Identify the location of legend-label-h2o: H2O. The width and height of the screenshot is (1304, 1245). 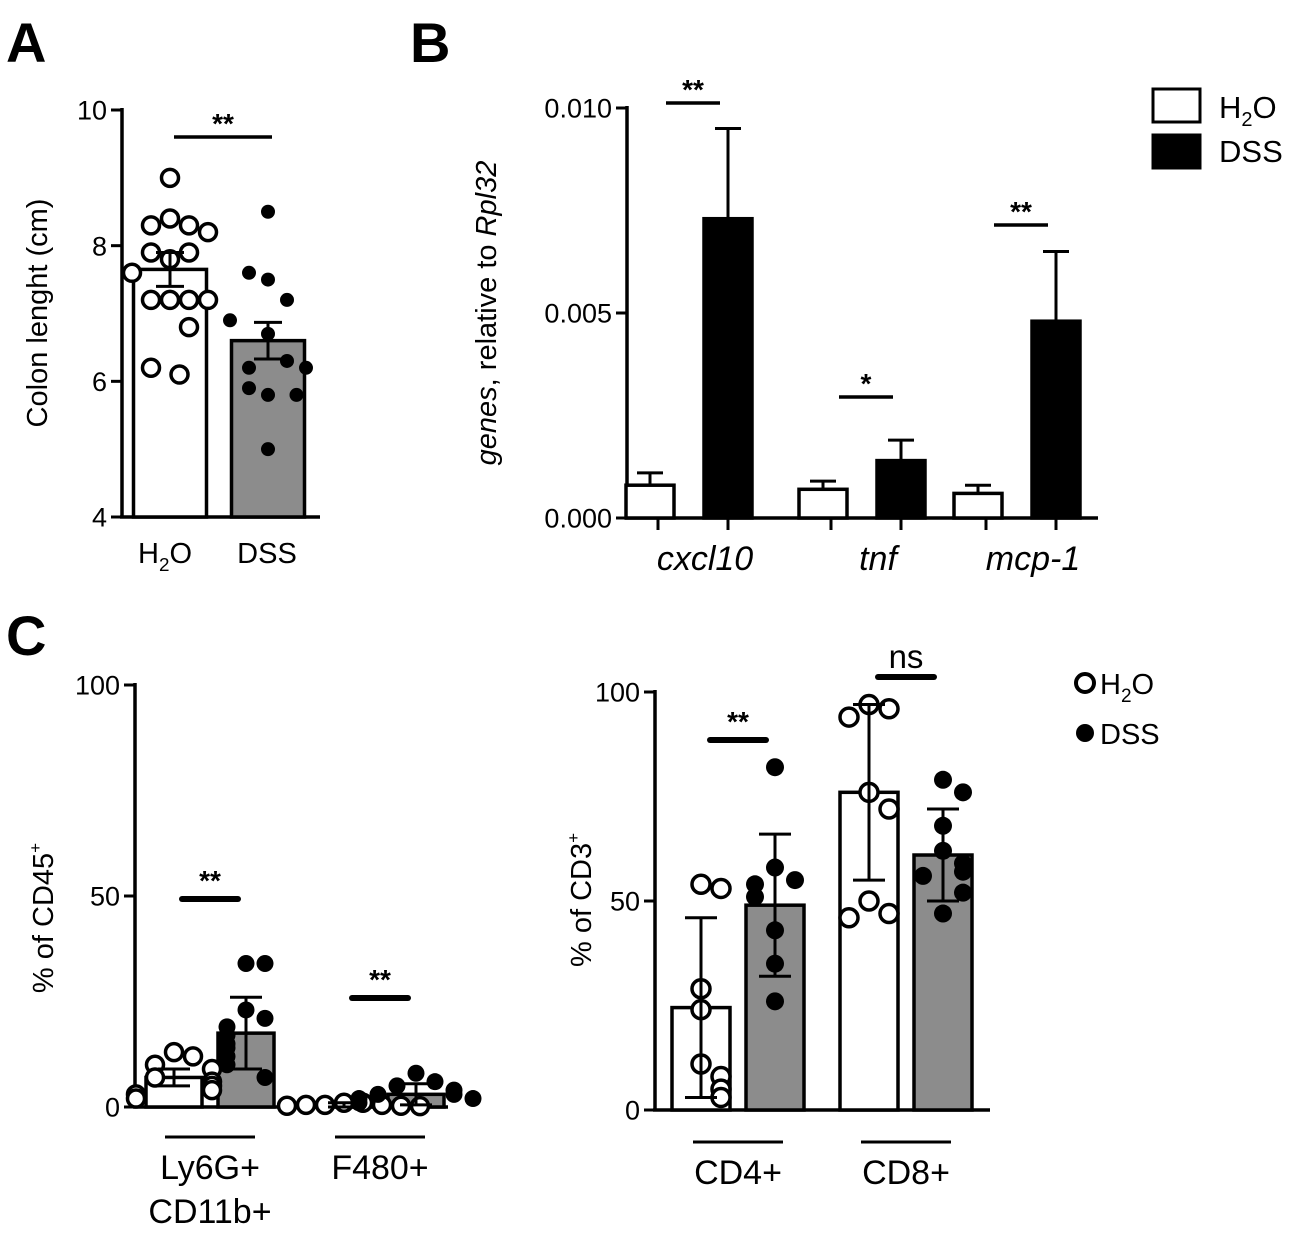
(1248, 110).